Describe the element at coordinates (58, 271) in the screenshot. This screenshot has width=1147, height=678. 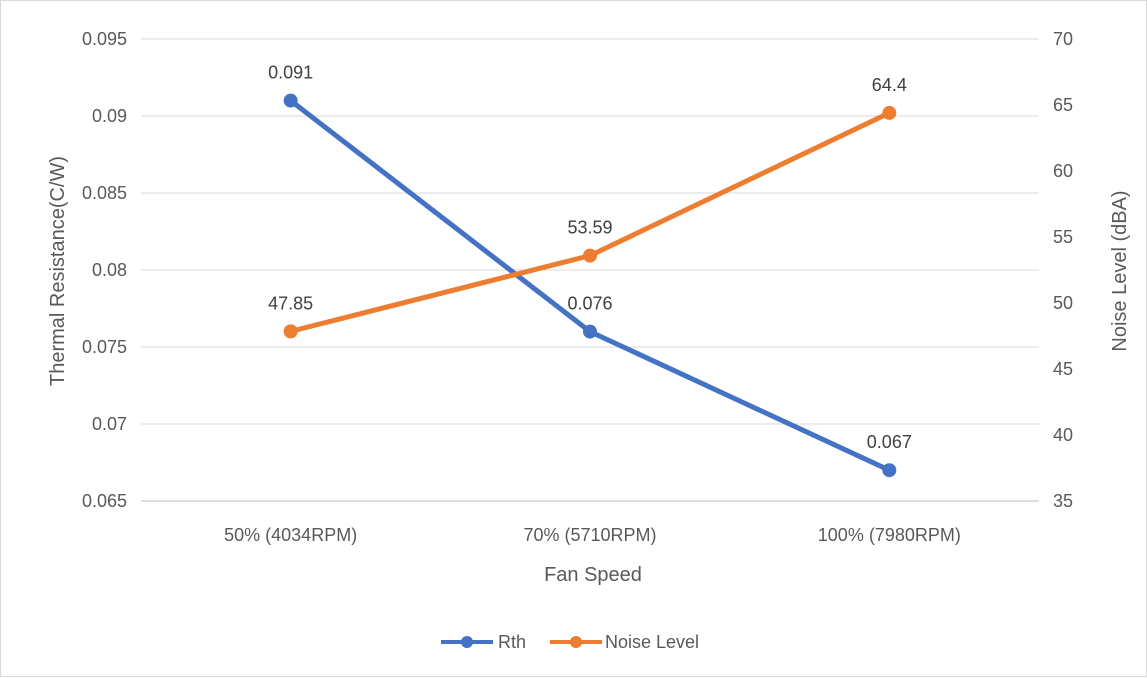
I see `y-axis-title: Thermal Resistance(C/W)` at that location.